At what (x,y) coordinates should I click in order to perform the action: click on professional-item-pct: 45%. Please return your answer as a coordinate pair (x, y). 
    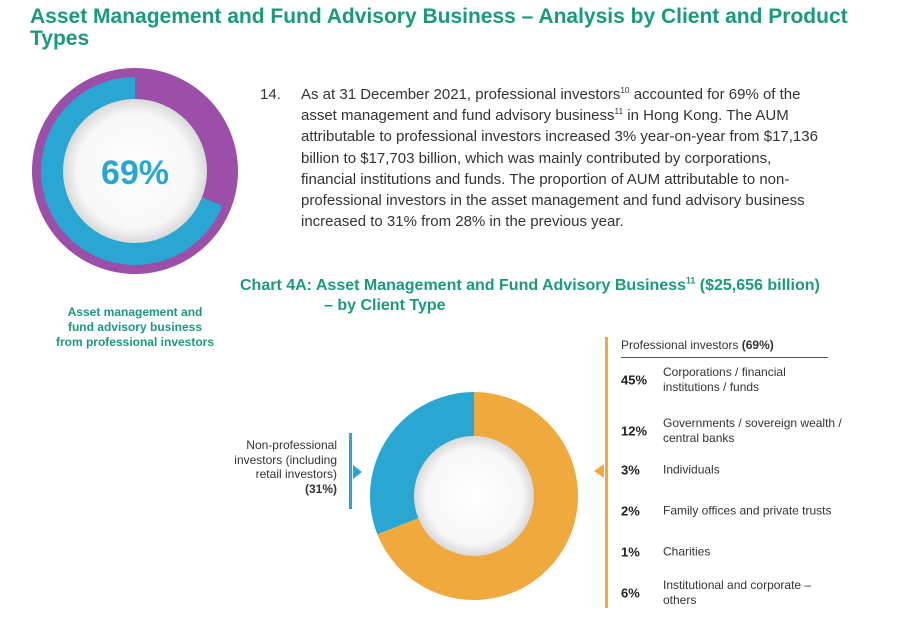
    Looking at the image, I should click on (634, 380).